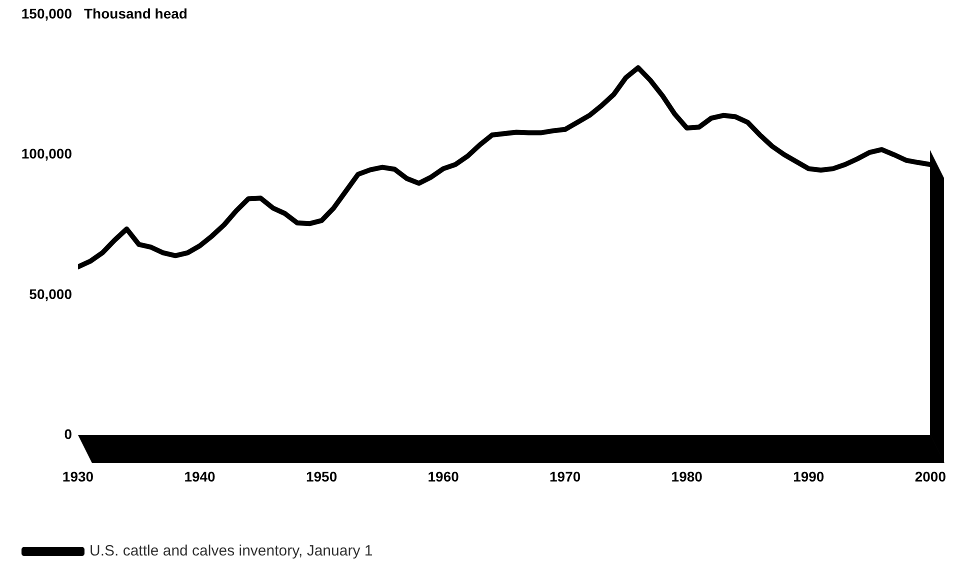 The width and height of the screenshot is (980, 573). What do you see at coordinates (46, 13) in the screenshot?
I see `y-tick-label: 150,000` at bounding box center [46, 13].